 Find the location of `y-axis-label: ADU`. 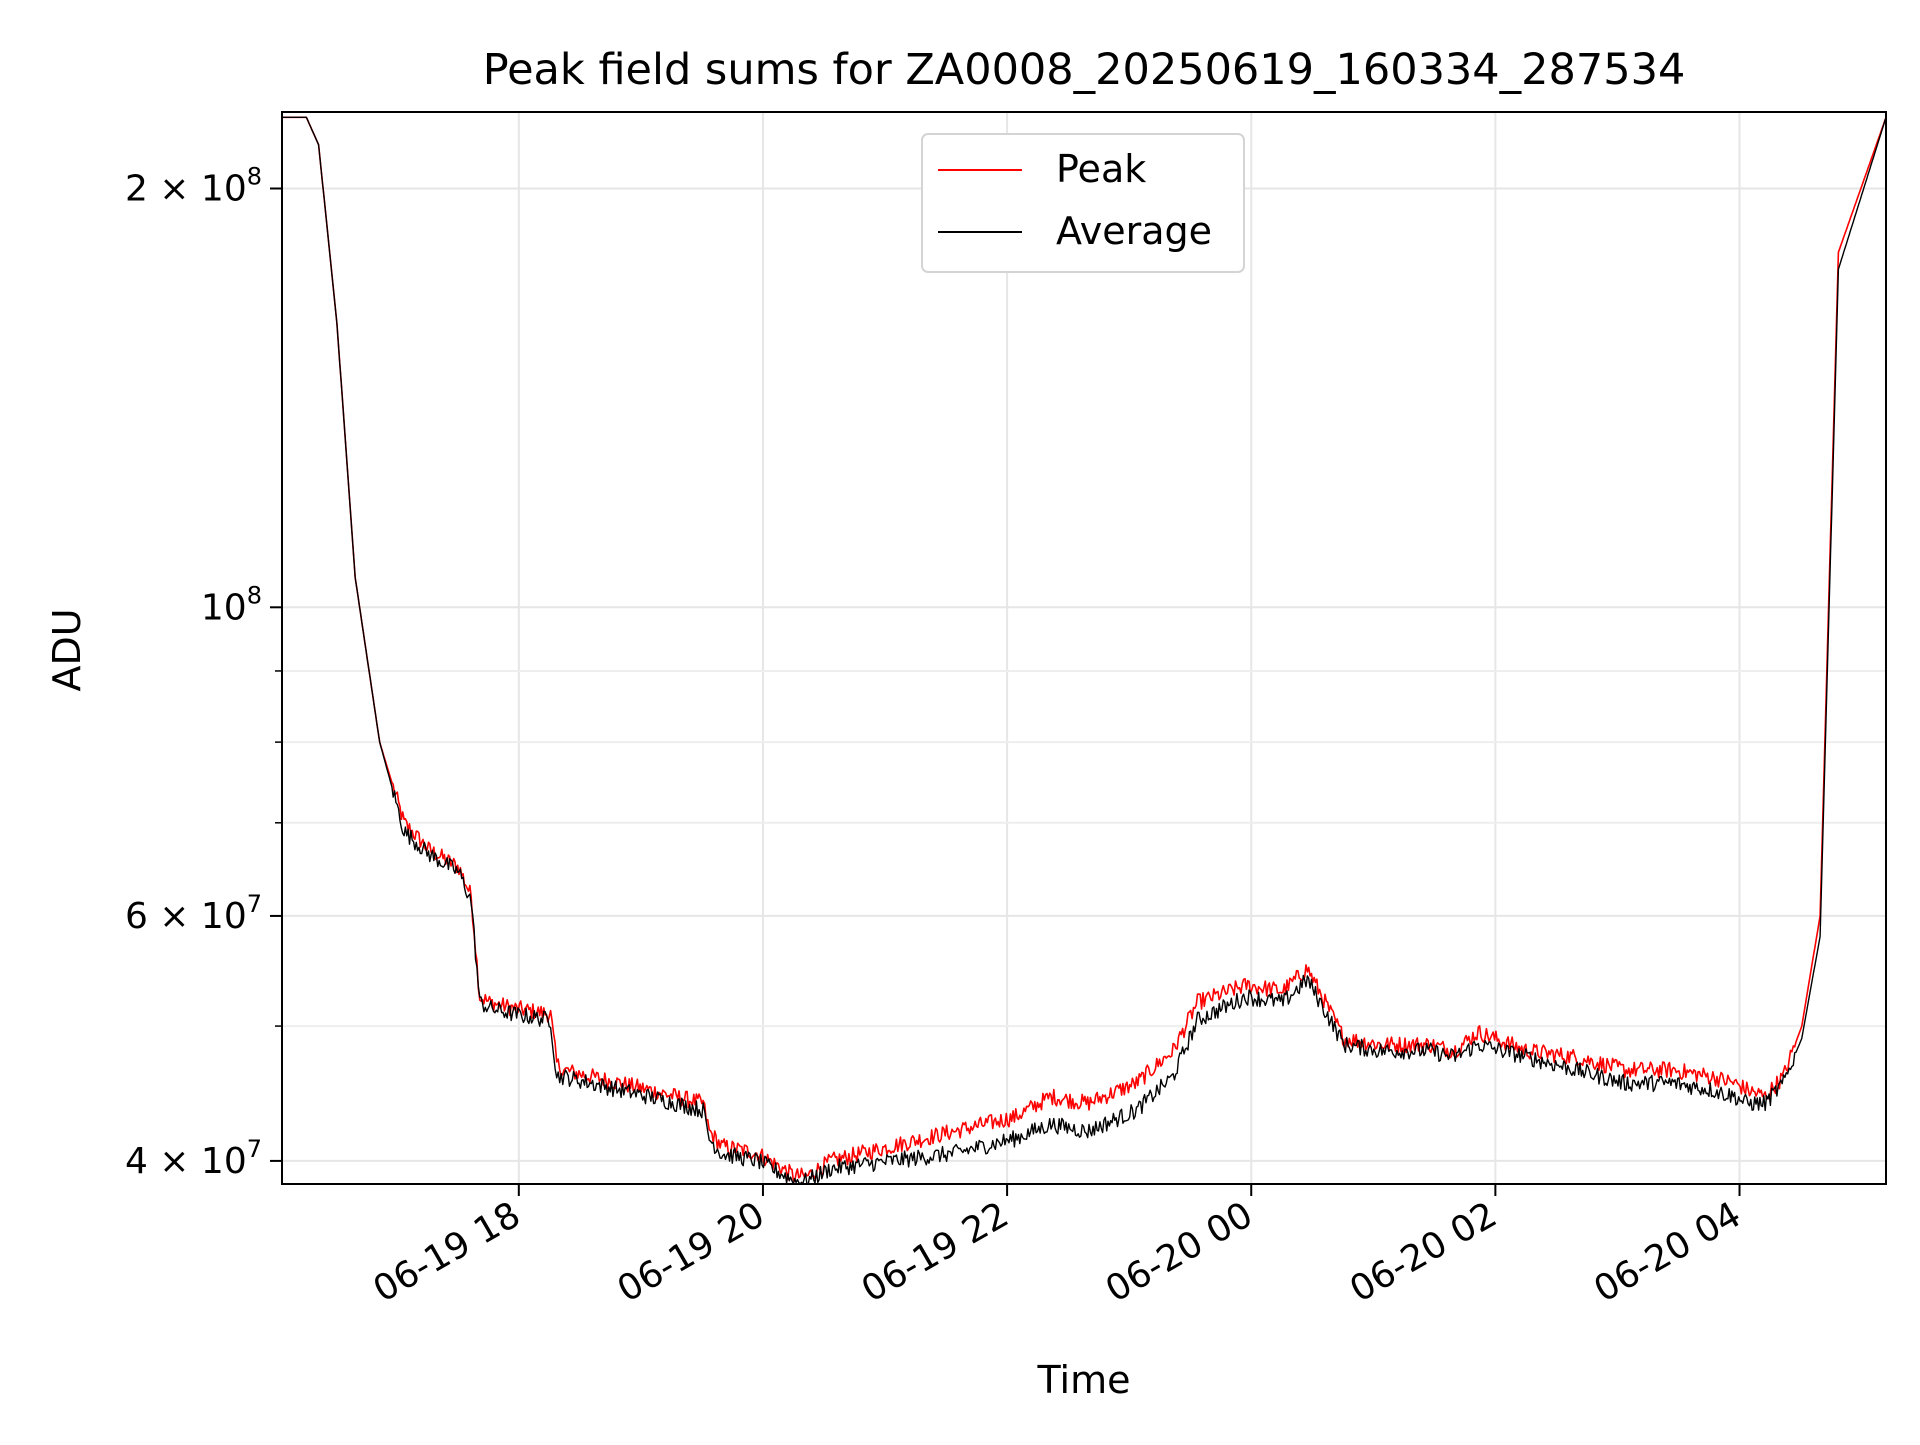

y-axis-label: ADU is located at coordinates (67, 649).